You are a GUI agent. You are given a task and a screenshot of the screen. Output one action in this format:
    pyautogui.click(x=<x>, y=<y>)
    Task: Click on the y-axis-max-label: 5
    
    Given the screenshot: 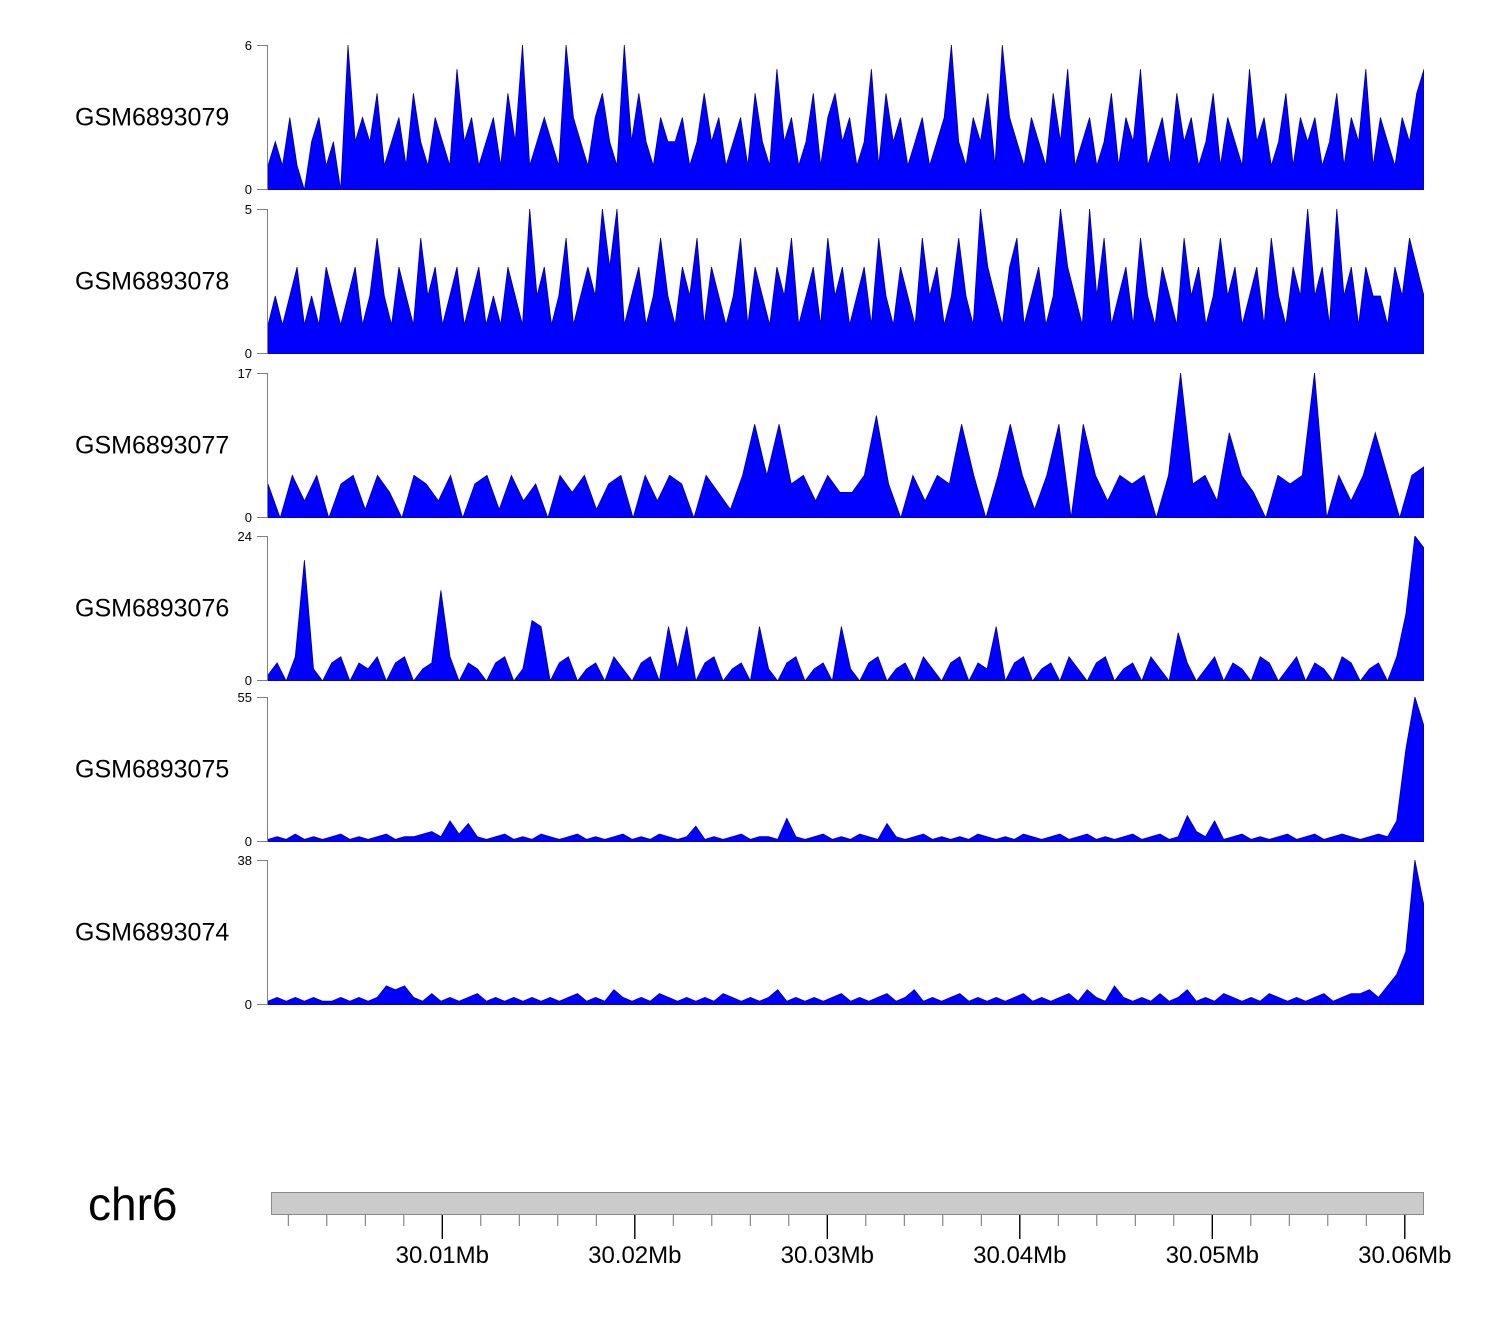 What is the action you would take?
    pyautogui.click(x=248, y=209)
    